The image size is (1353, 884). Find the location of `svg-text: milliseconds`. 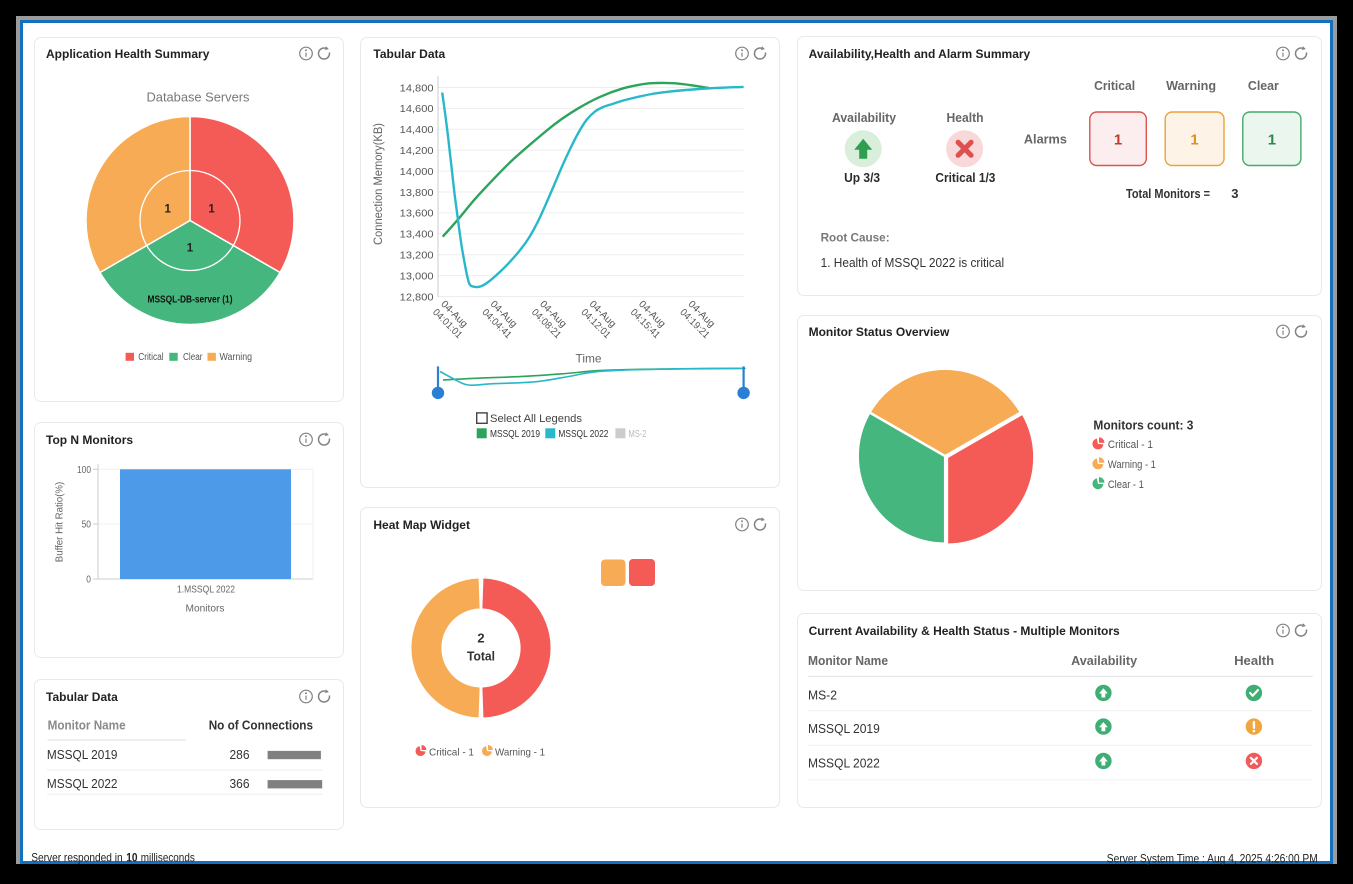

svg-text: milliseconds is located at coordinates (168, 858).